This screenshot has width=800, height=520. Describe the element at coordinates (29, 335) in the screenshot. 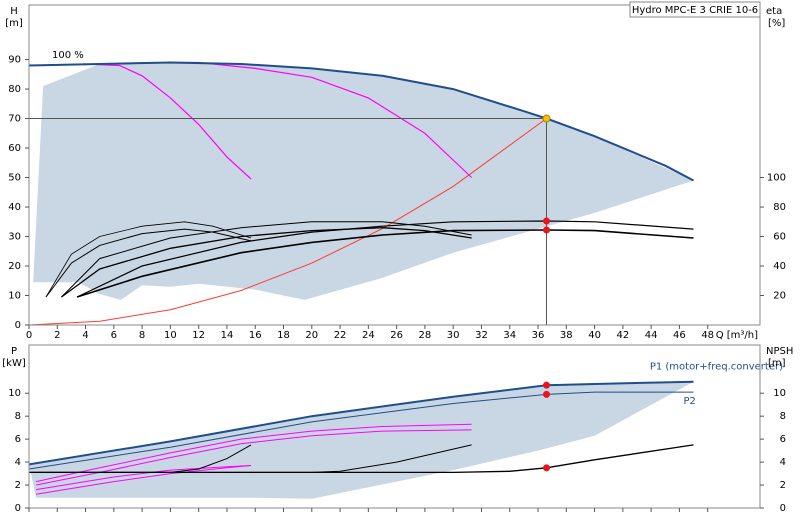

I see `x-tick-label: 0` at that location.